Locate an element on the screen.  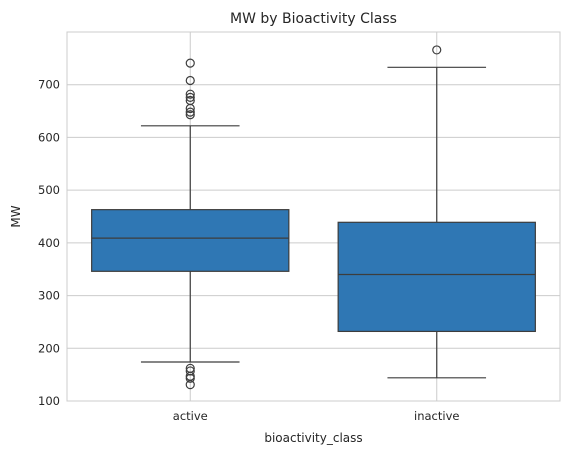
y-tick-label-500: 500 is located at coordinates (49, 190).